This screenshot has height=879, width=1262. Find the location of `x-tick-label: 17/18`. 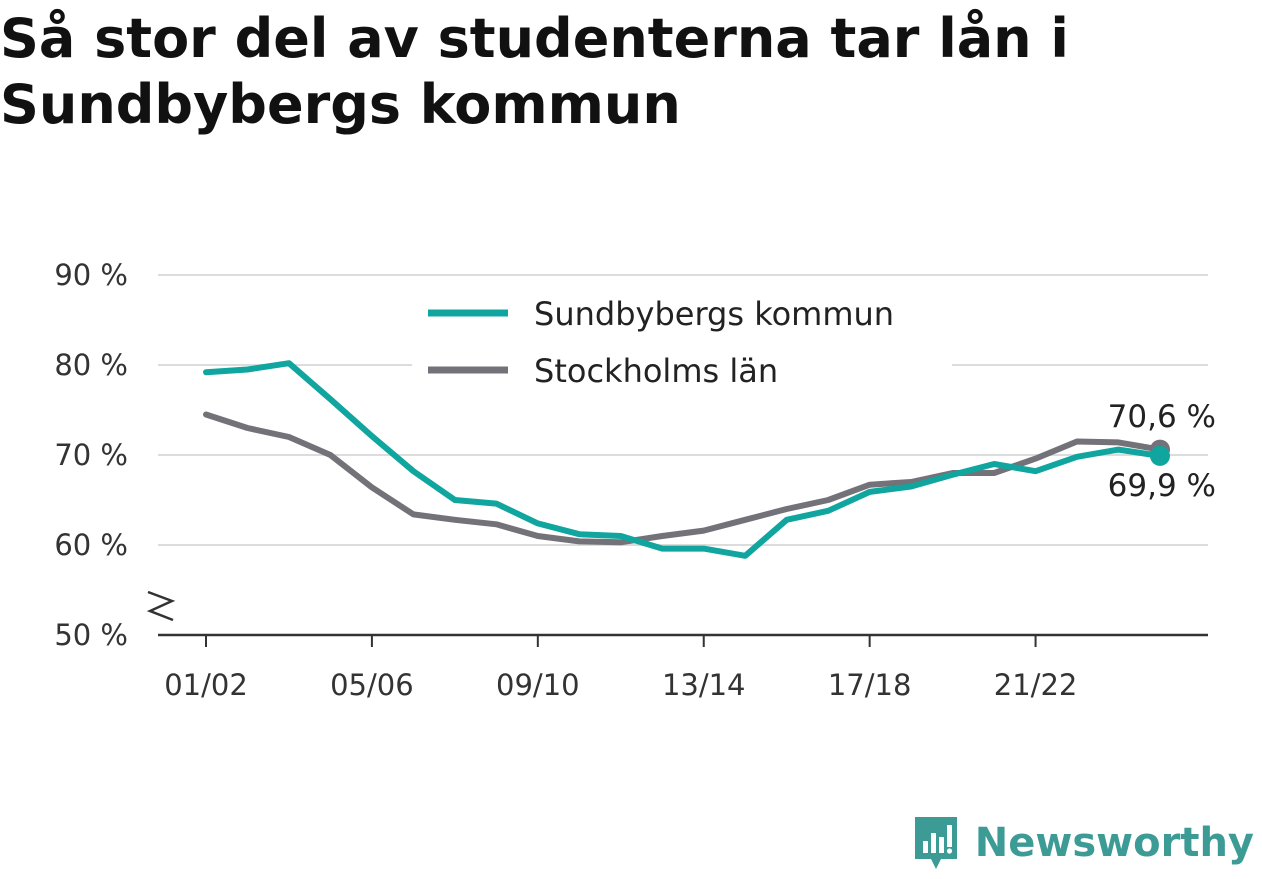

x-tick-label: 17/18 is located at coordinates (870, 685).